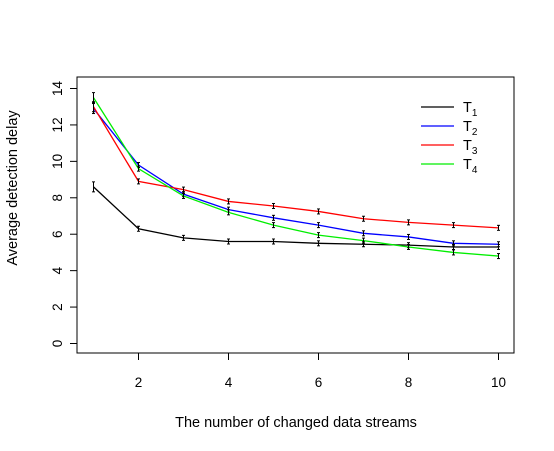 The height and width of the screenshot is (451, 554). I want to click on series-line, so click(296, 217).